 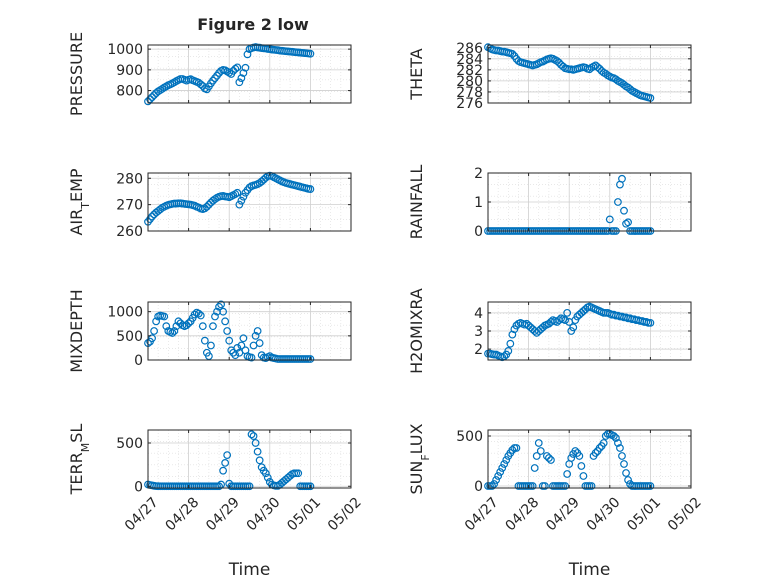 I want to click on y-tick-label: 2, so click(x=478, y=174).